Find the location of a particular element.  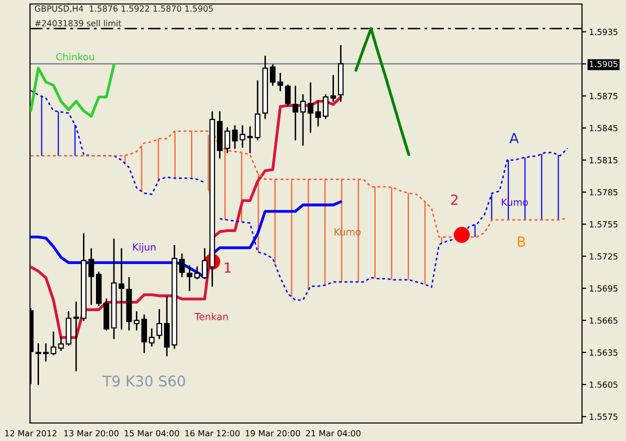

y-tick-label: 1.5635 is located at coordinates (604, 352).